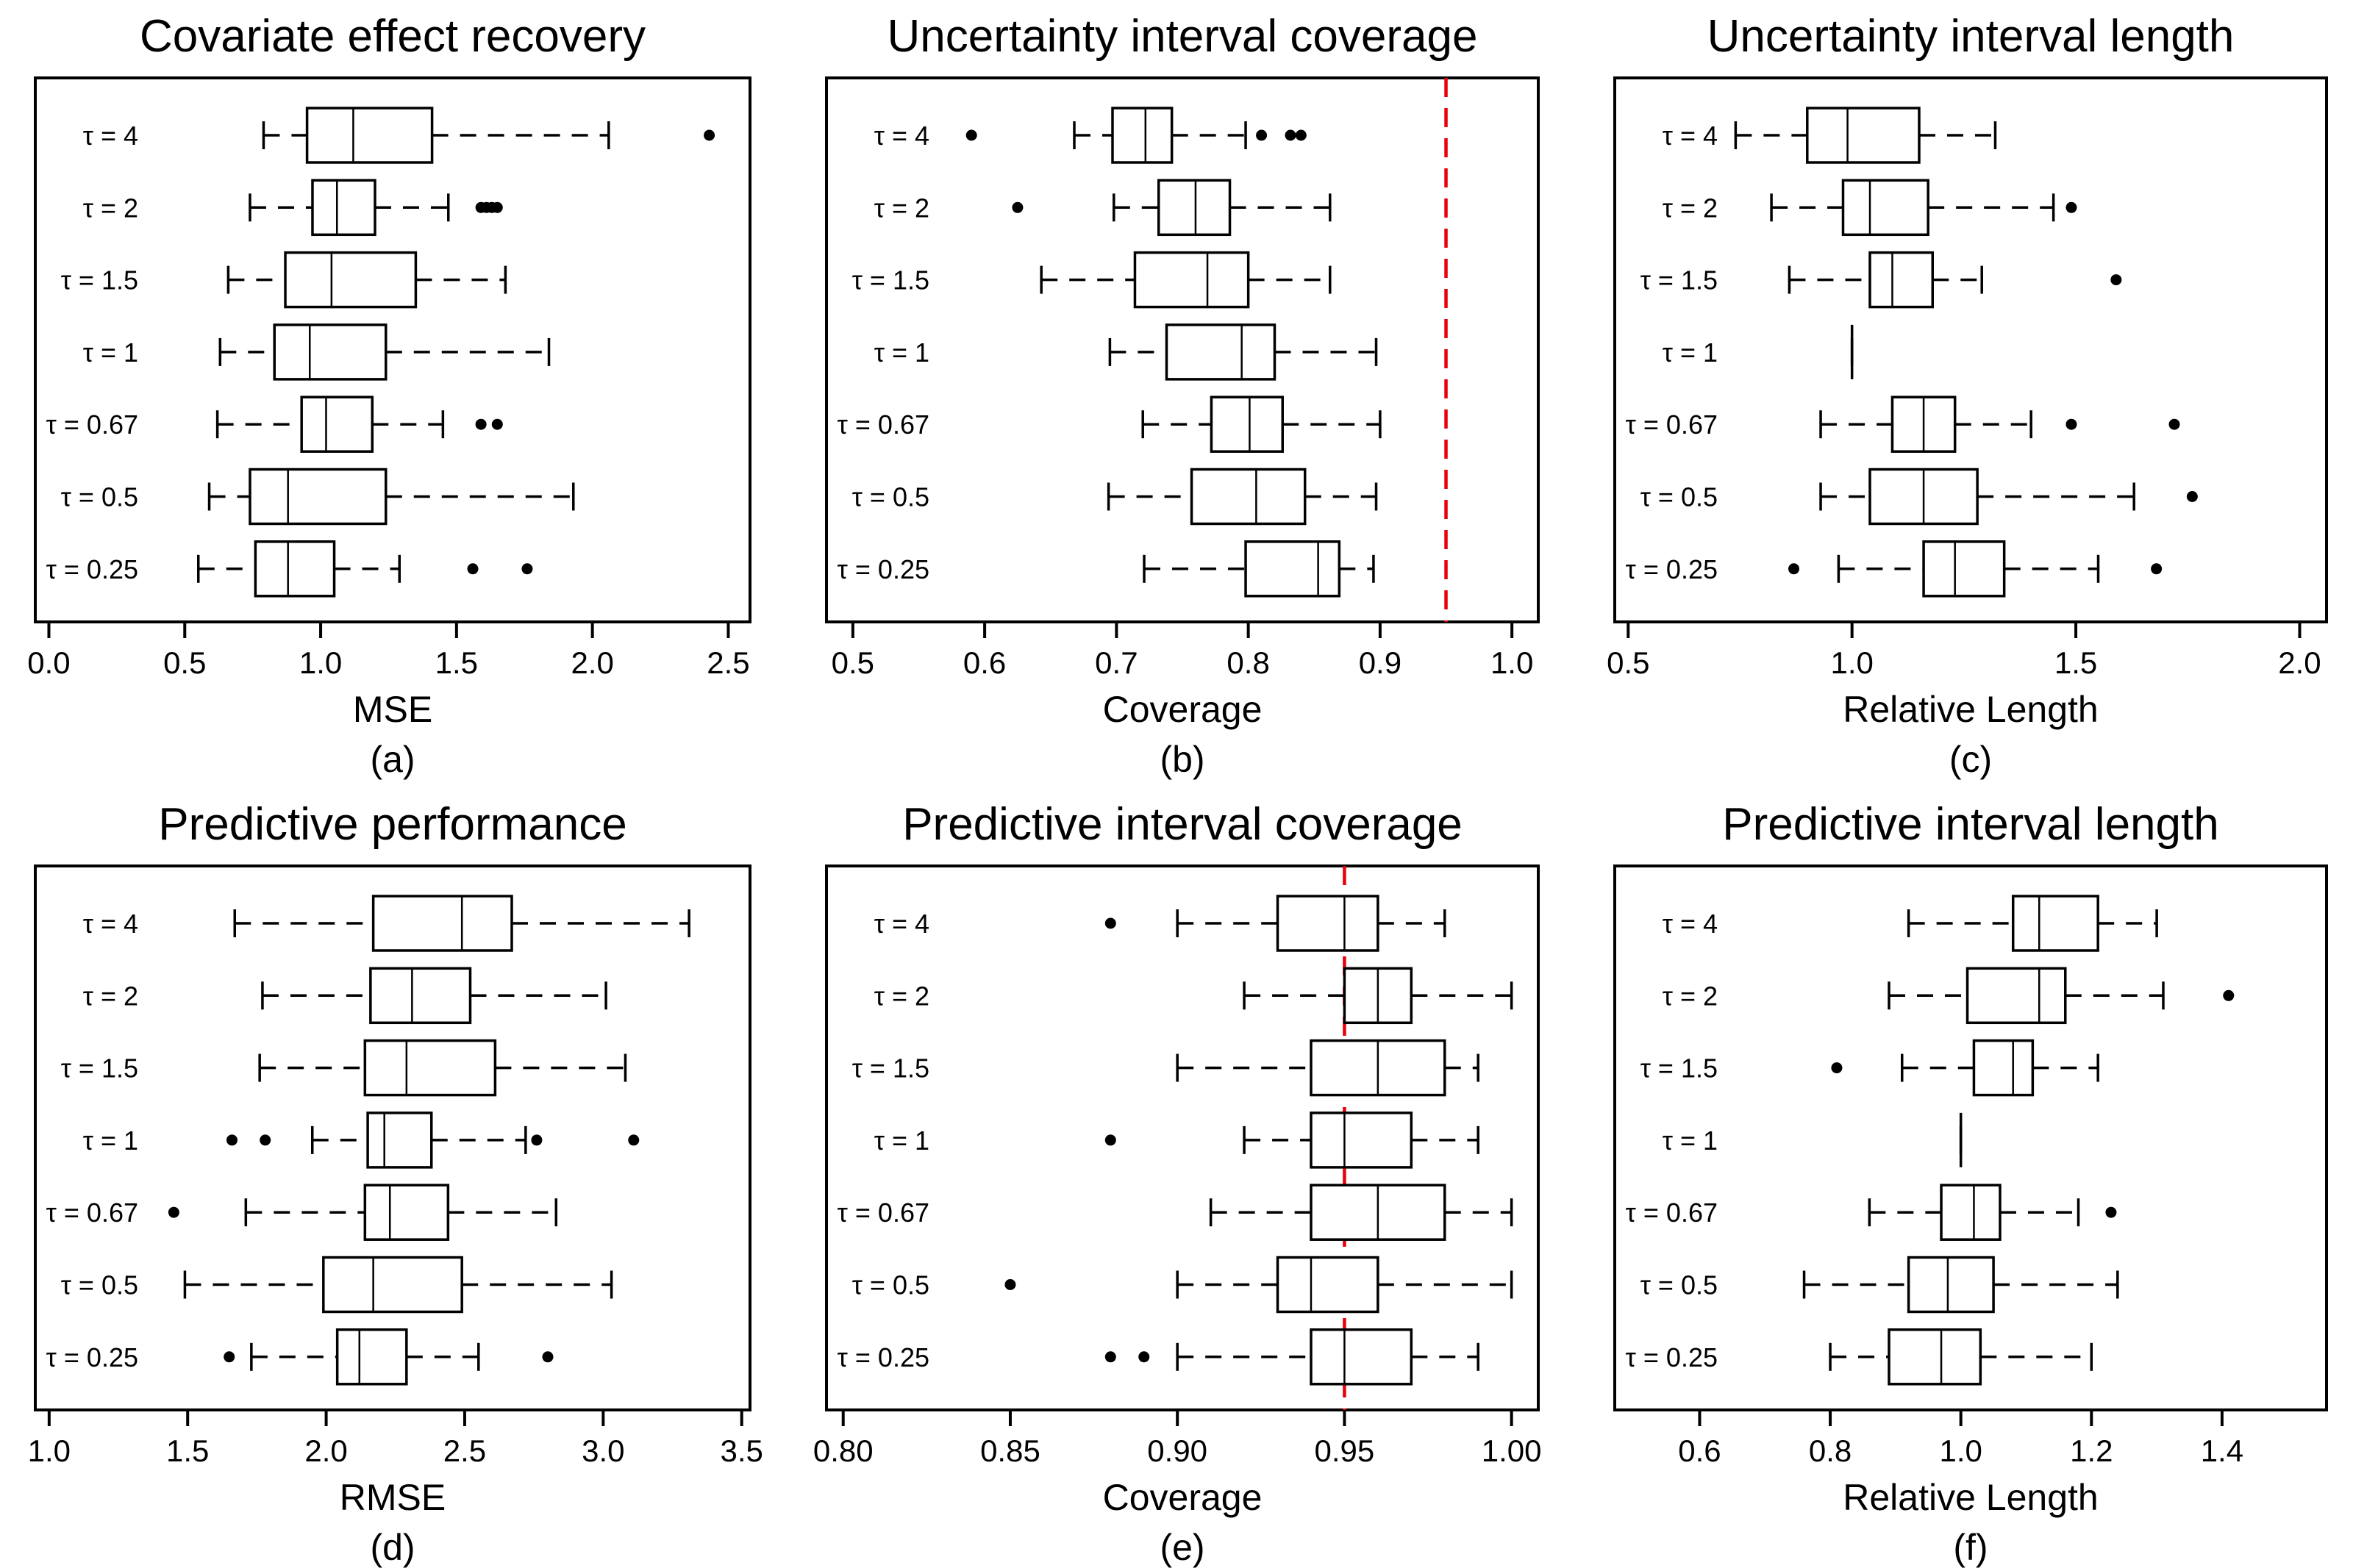  Describe the element at coordinates (1183, 1497) in the screenshot. I see `x-axis-label: Coverage` at that location.